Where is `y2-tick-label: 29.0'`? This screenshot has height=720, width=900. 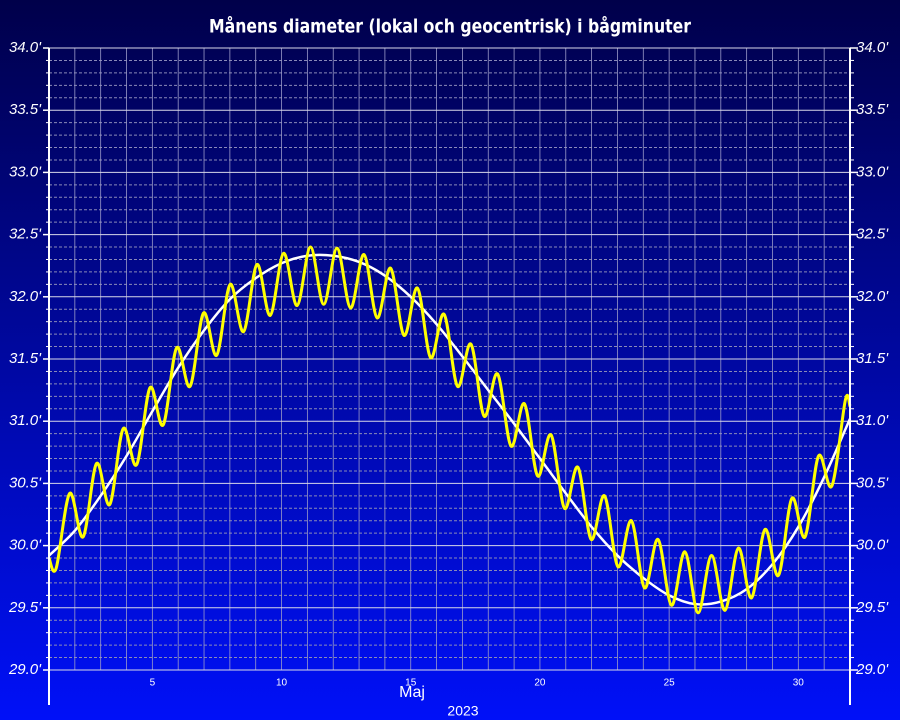
y2-tick-label: 29.0' is located at coordinates (872, 669).